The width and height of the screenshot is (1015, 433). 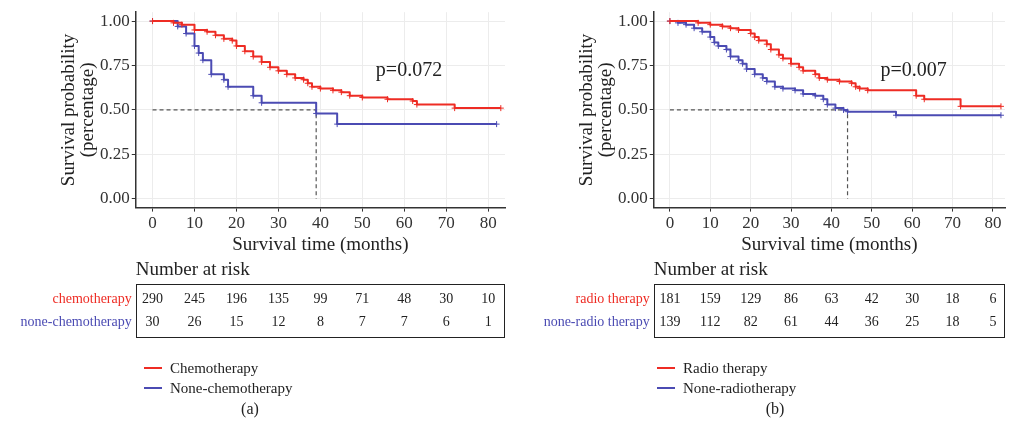 I want to click on y-tick-label: none-radio therapy, so click(x=596, y=321).